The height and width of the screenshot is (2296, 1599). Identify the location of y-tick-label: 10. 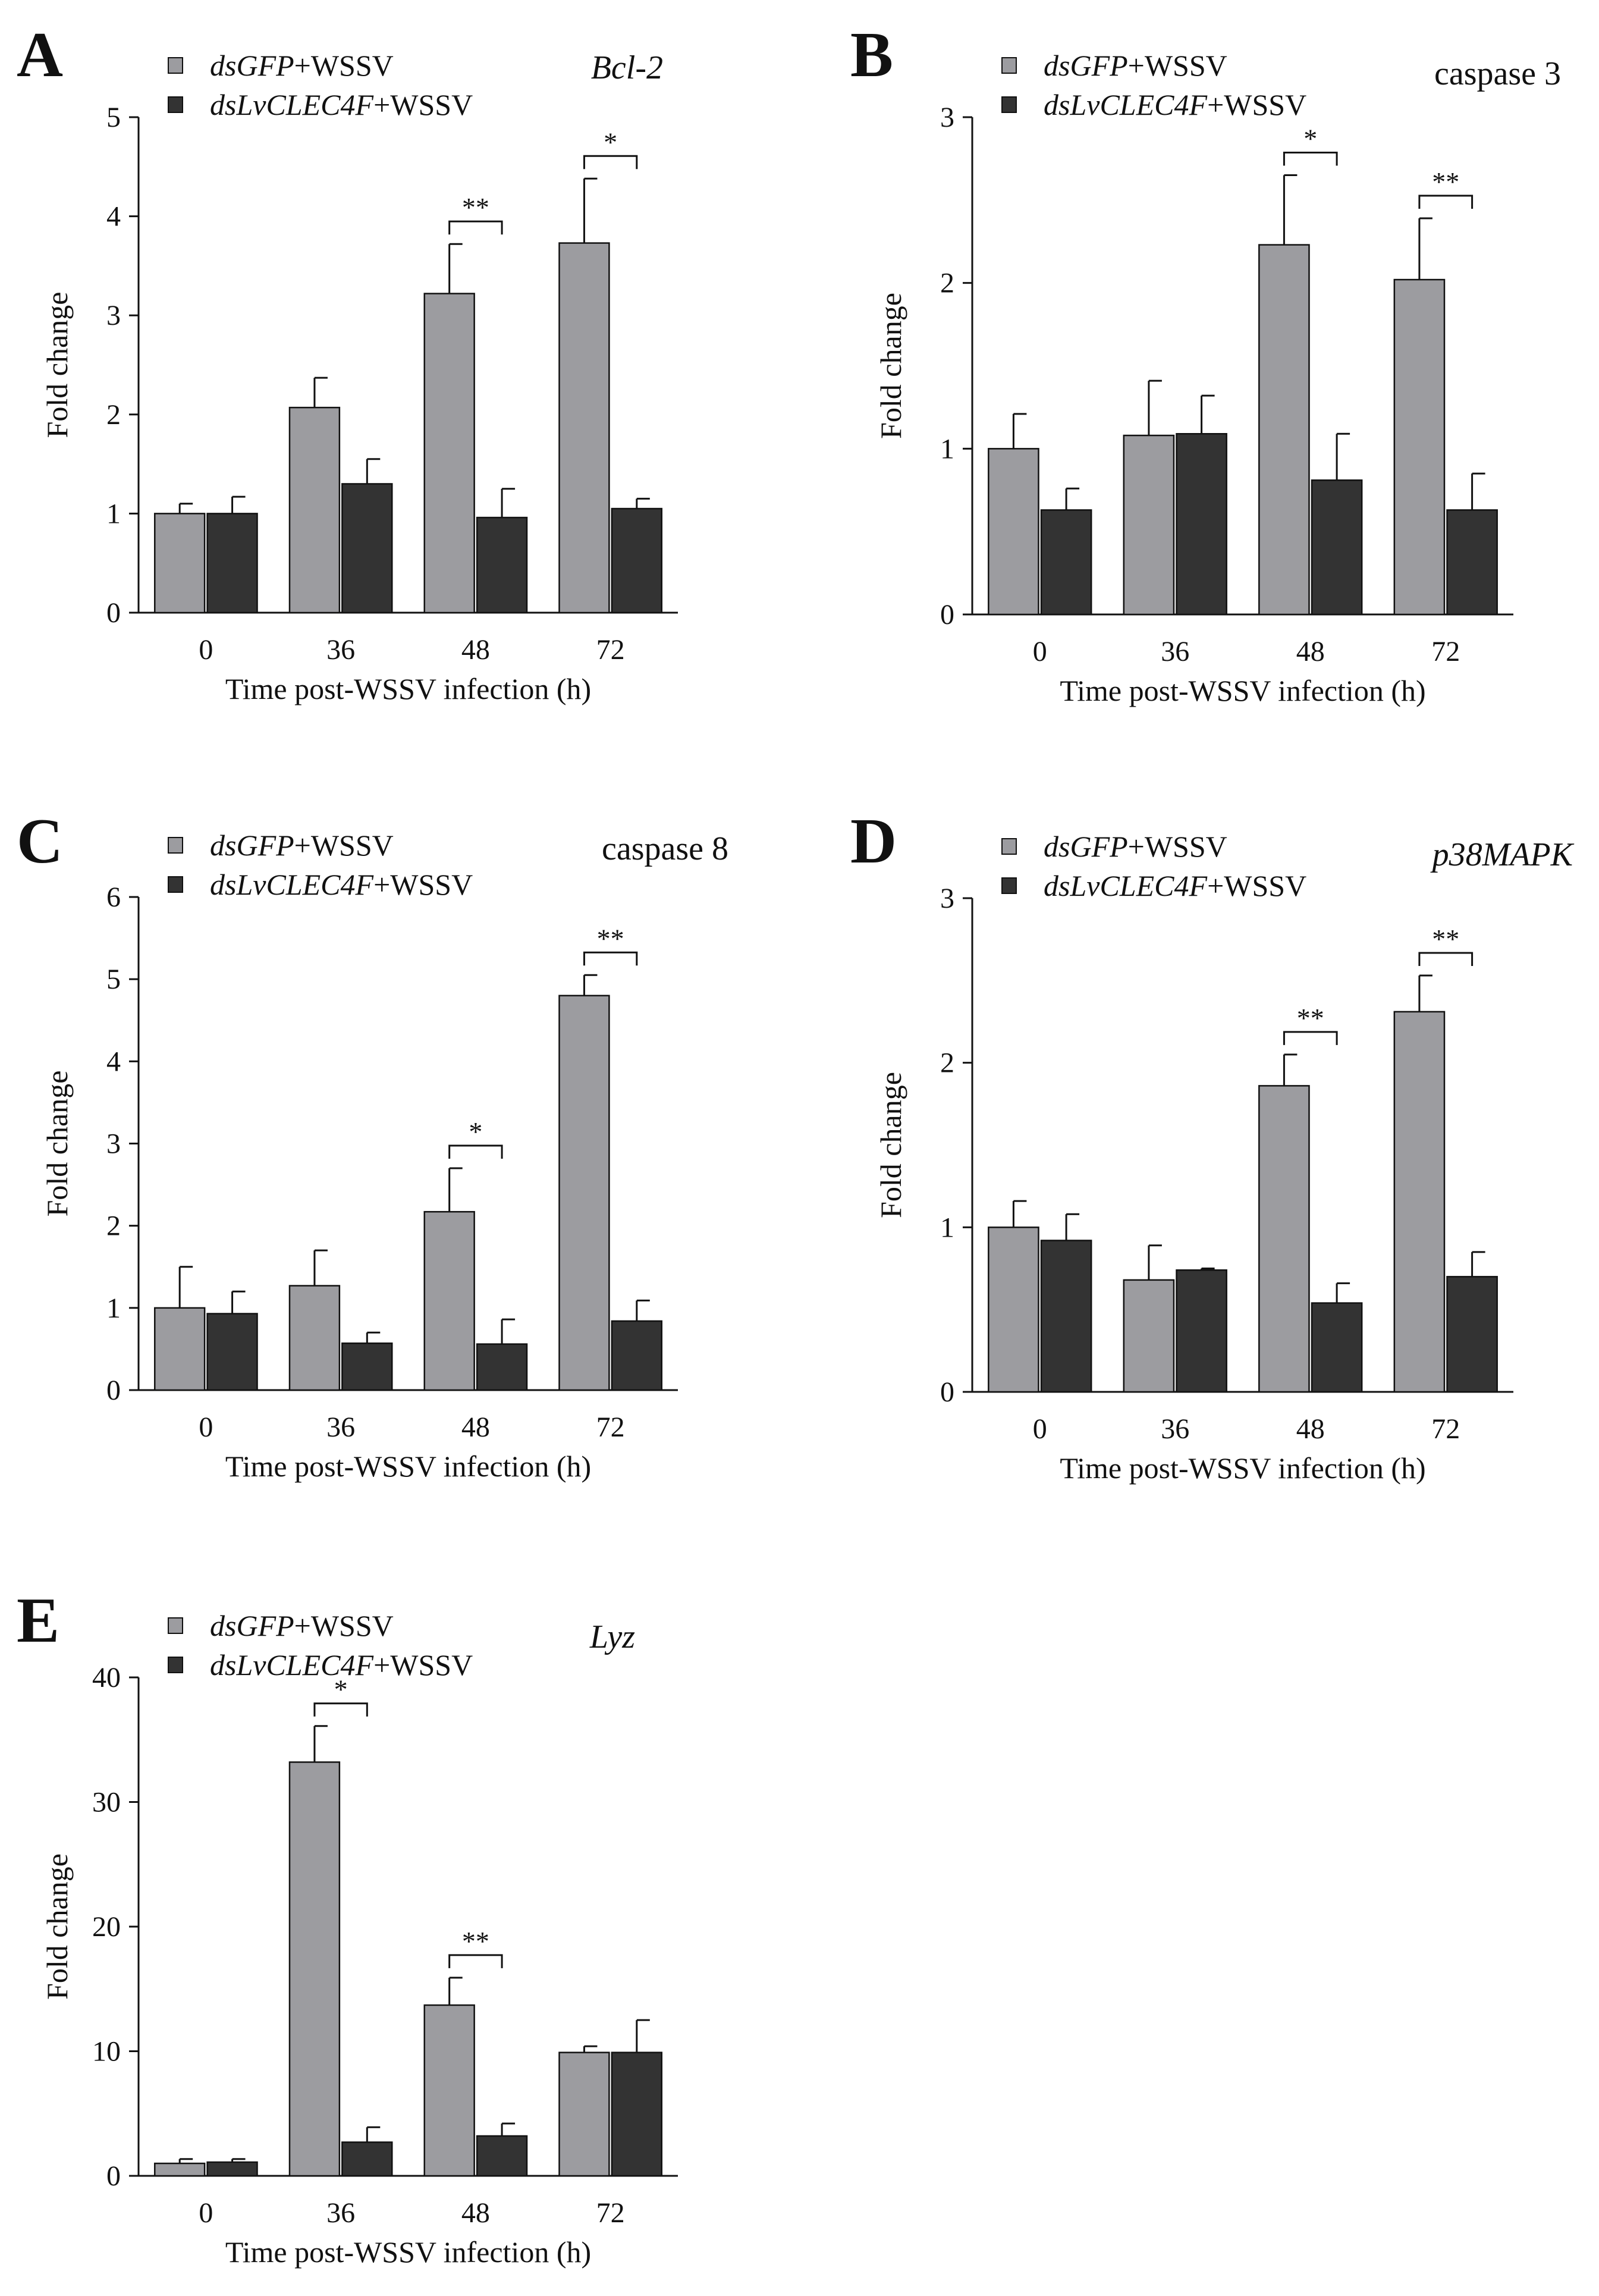
(106, 2052).